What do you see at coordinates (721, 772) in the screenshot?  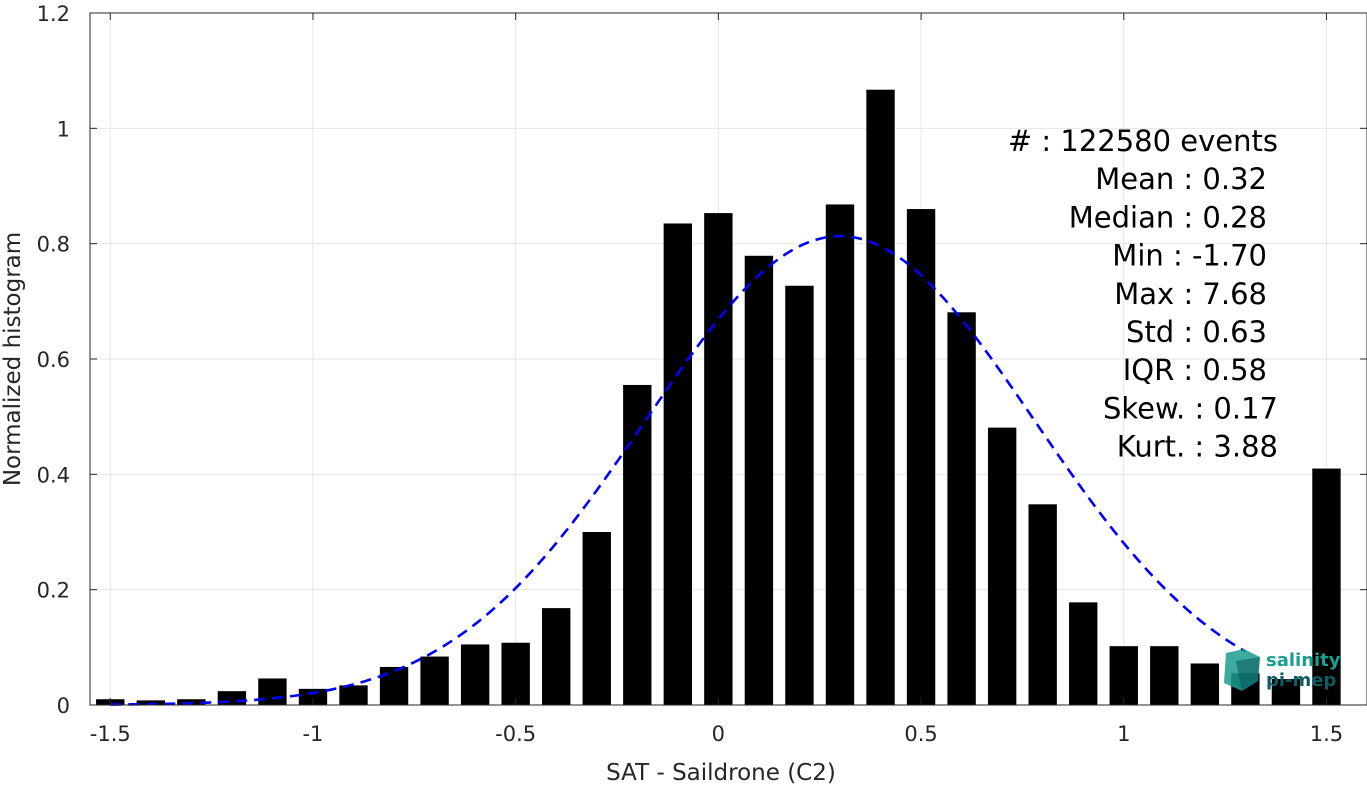 I see `x-axis-label: SAT - Saildrone (C2)` at bounding box center [721, 772].